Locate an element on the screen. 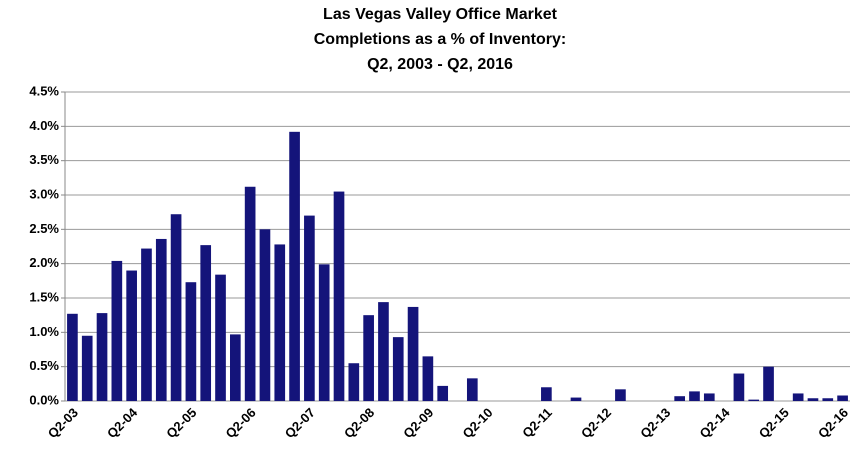 The width and height of the screenshot is (857, 456). x-tick-label: Q2-13 is located at coordinates (655, 423).